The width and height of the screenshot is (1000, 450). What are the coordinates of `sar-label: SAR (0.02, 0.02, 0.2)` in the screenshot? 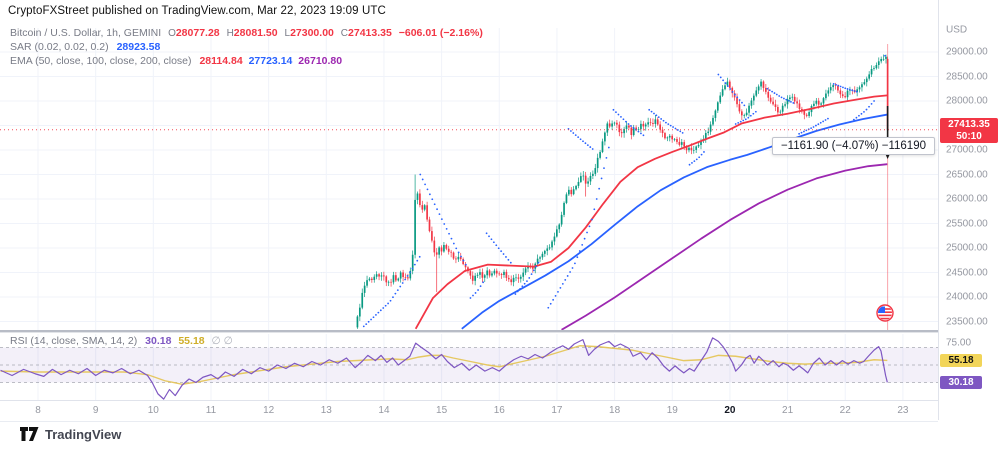 It's located at (59, 47).